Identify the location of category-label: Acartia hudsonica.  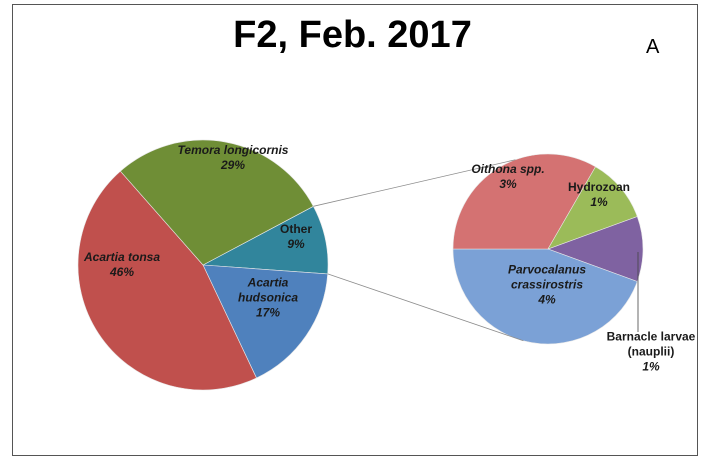
(267, 290).